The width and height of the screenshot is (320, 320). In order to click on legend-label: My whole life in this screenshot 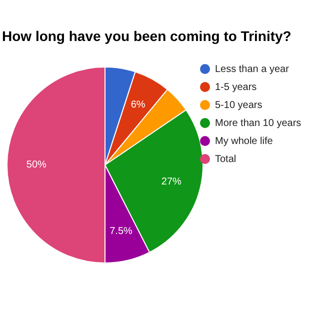, I will do `click(244, 141)`.